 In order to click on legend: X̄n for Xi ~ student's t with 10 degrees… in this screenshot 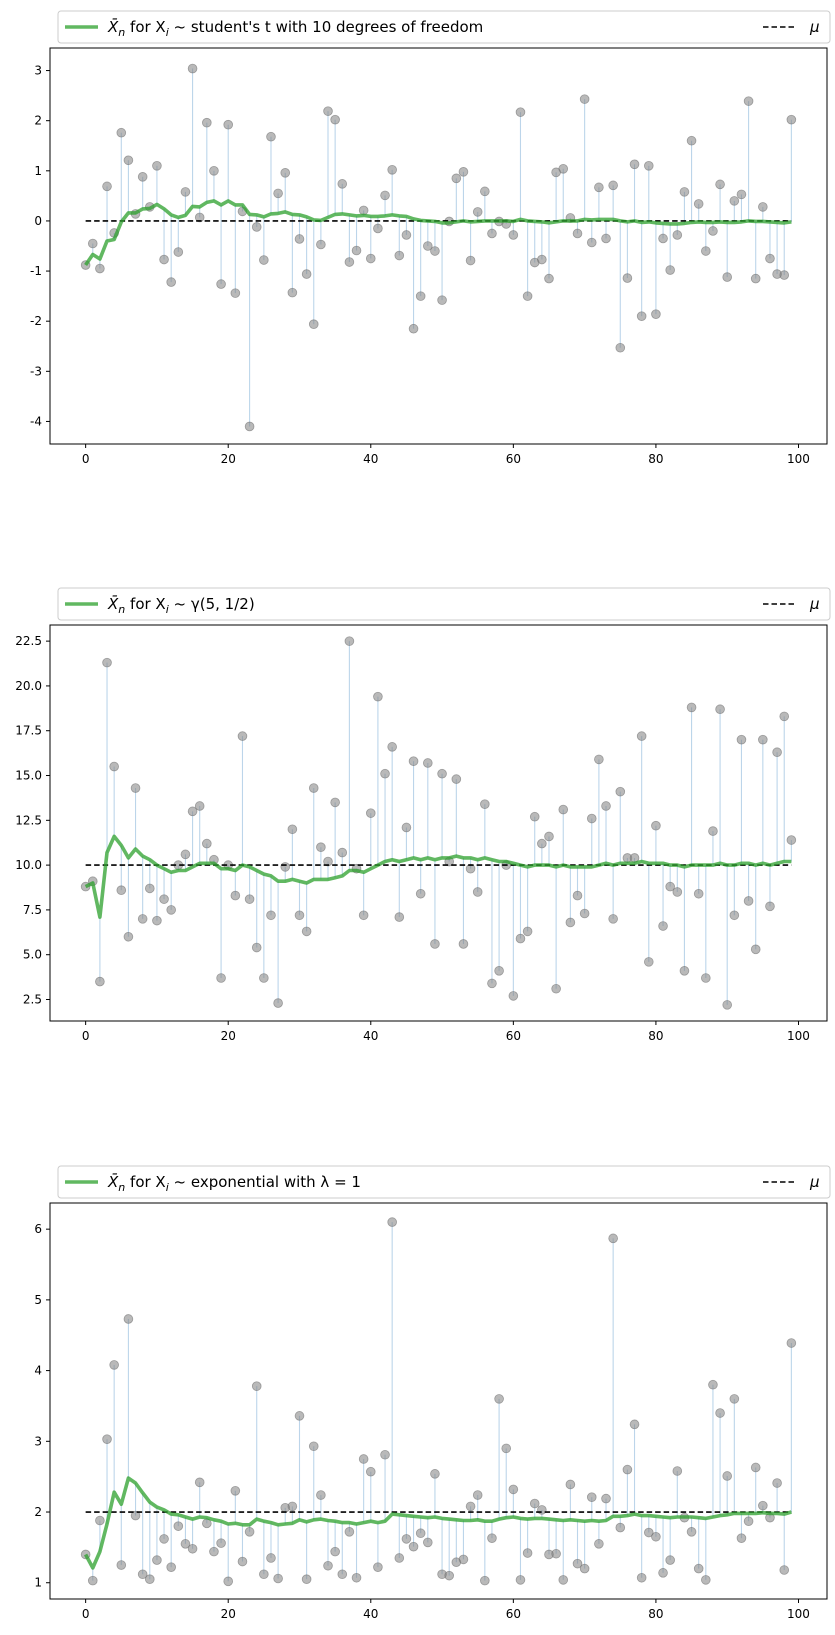, I will do `click(444, 27)`.